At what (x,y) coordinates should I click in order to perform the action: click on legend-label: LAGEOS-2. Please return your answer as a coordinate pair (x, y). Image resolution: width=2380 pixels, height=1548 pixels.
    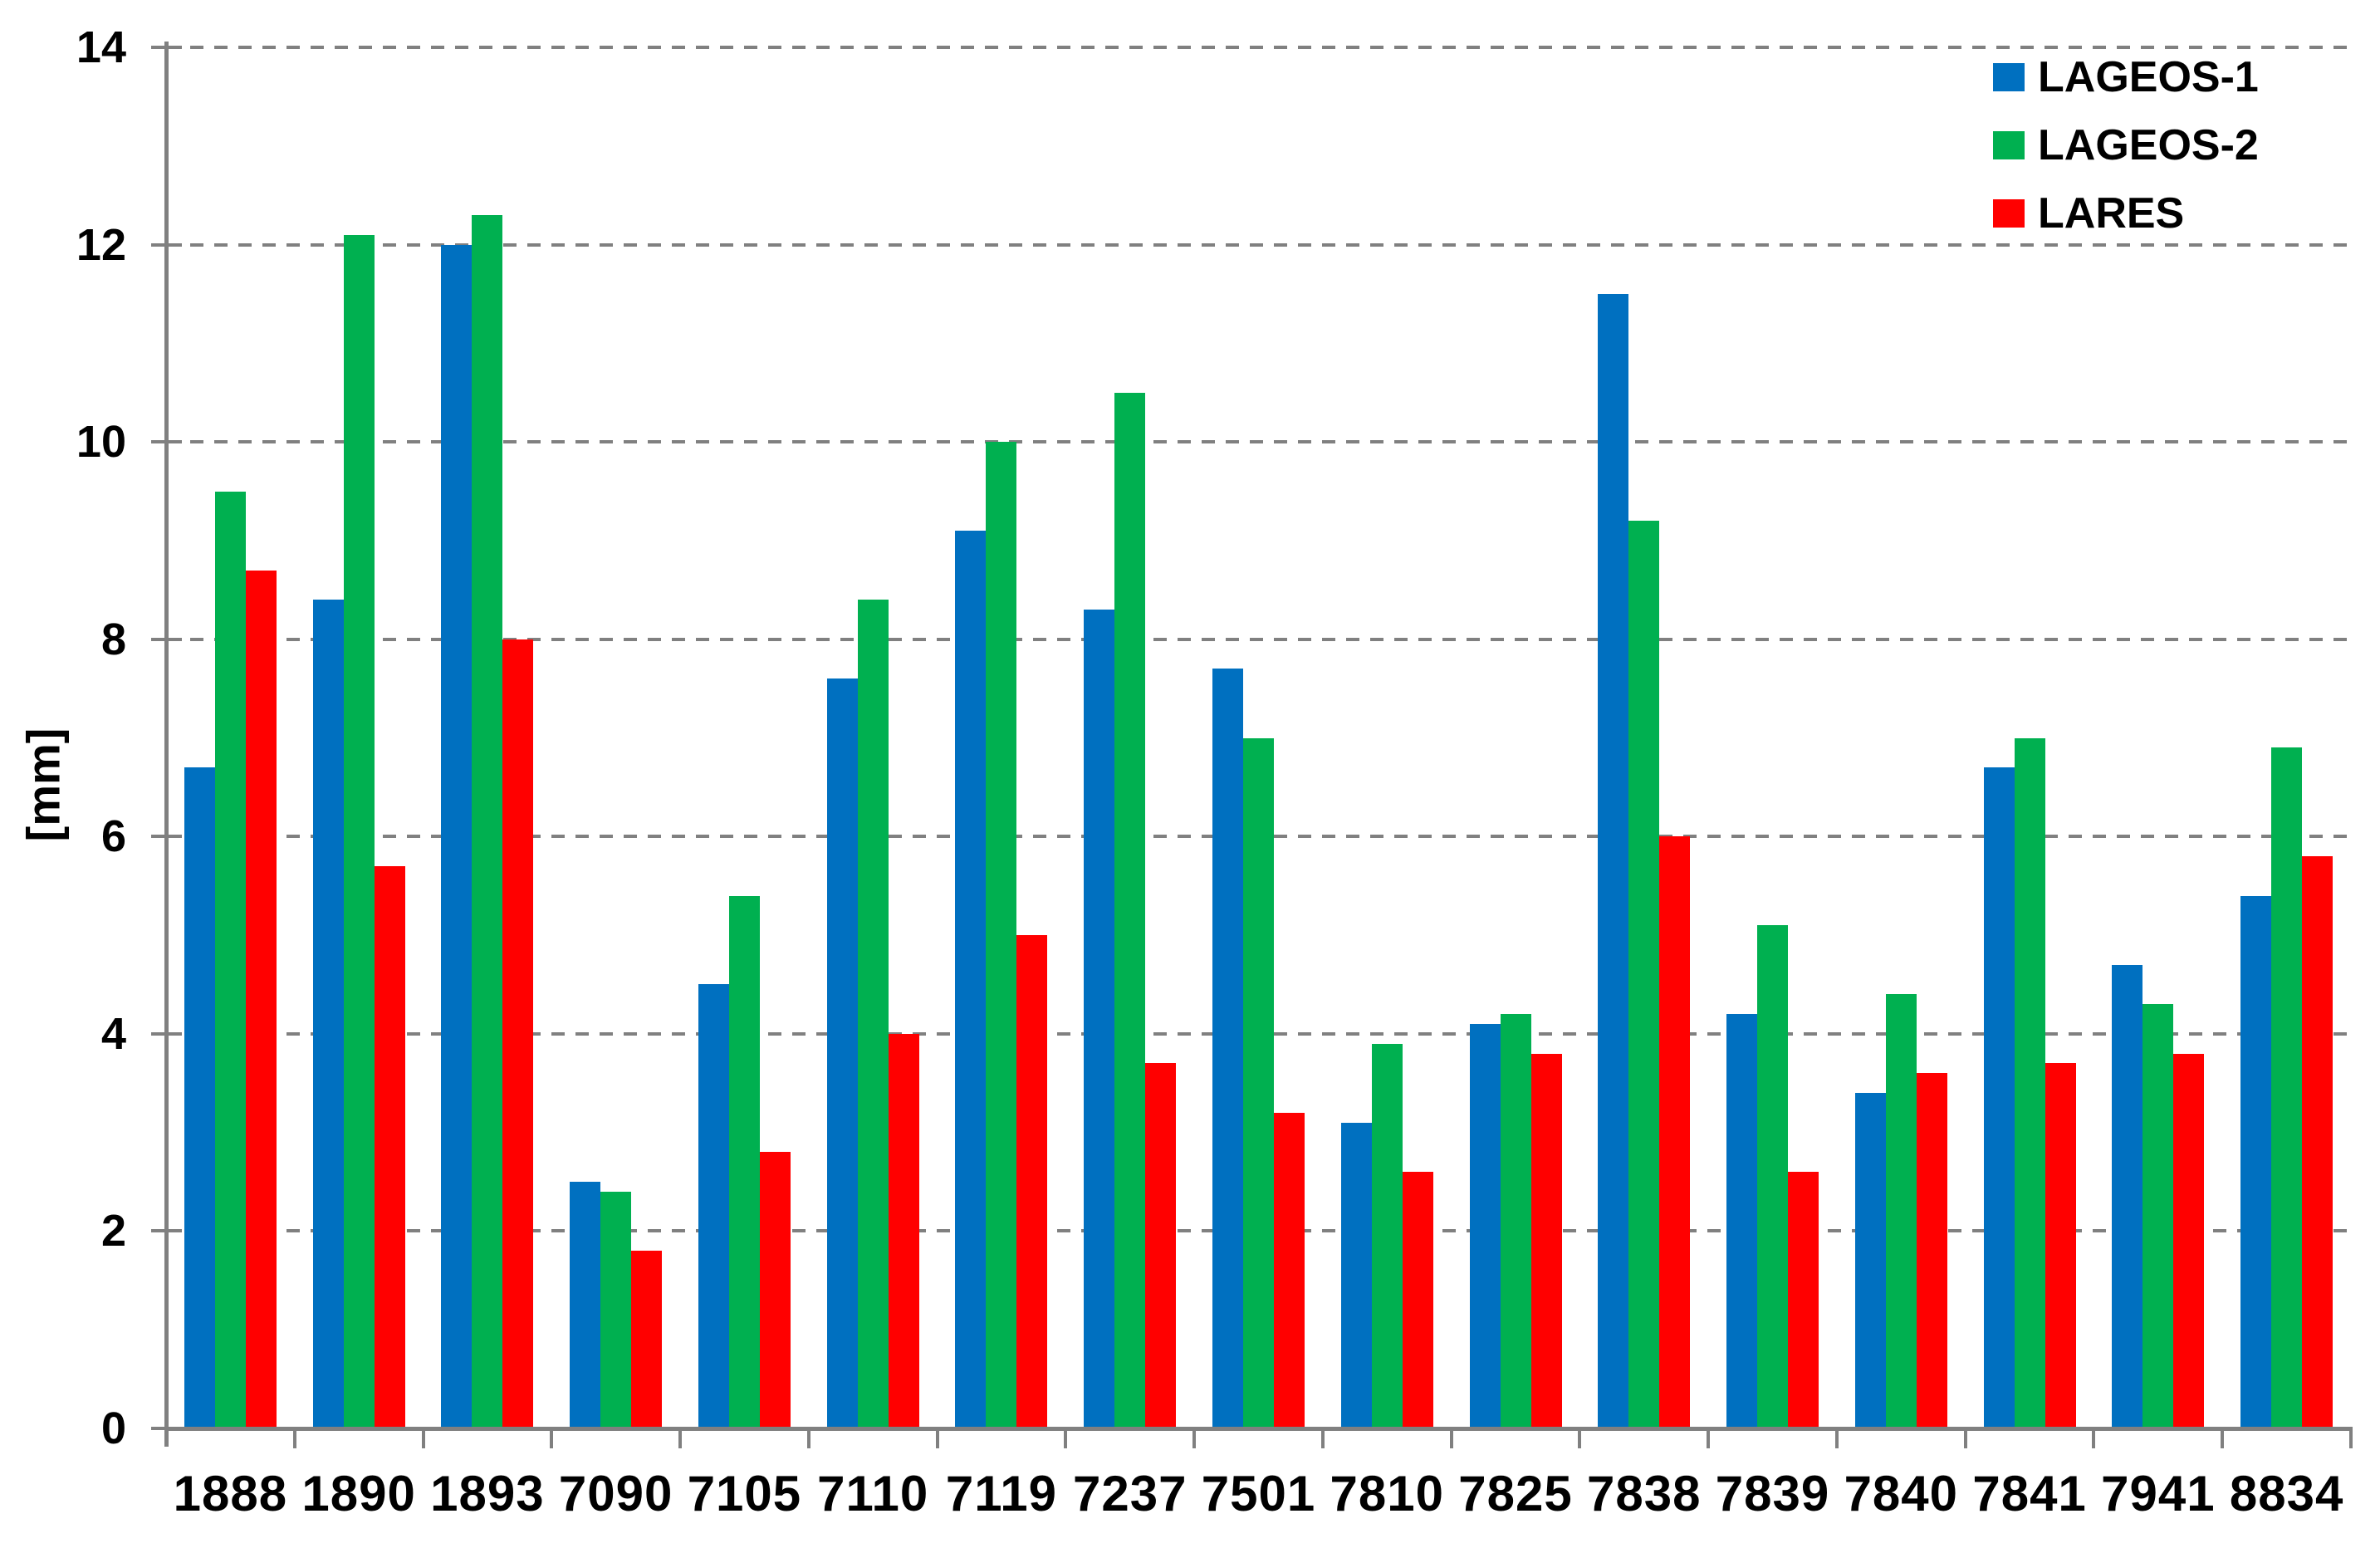
    Looking at the image, I should click on (2148, 145).